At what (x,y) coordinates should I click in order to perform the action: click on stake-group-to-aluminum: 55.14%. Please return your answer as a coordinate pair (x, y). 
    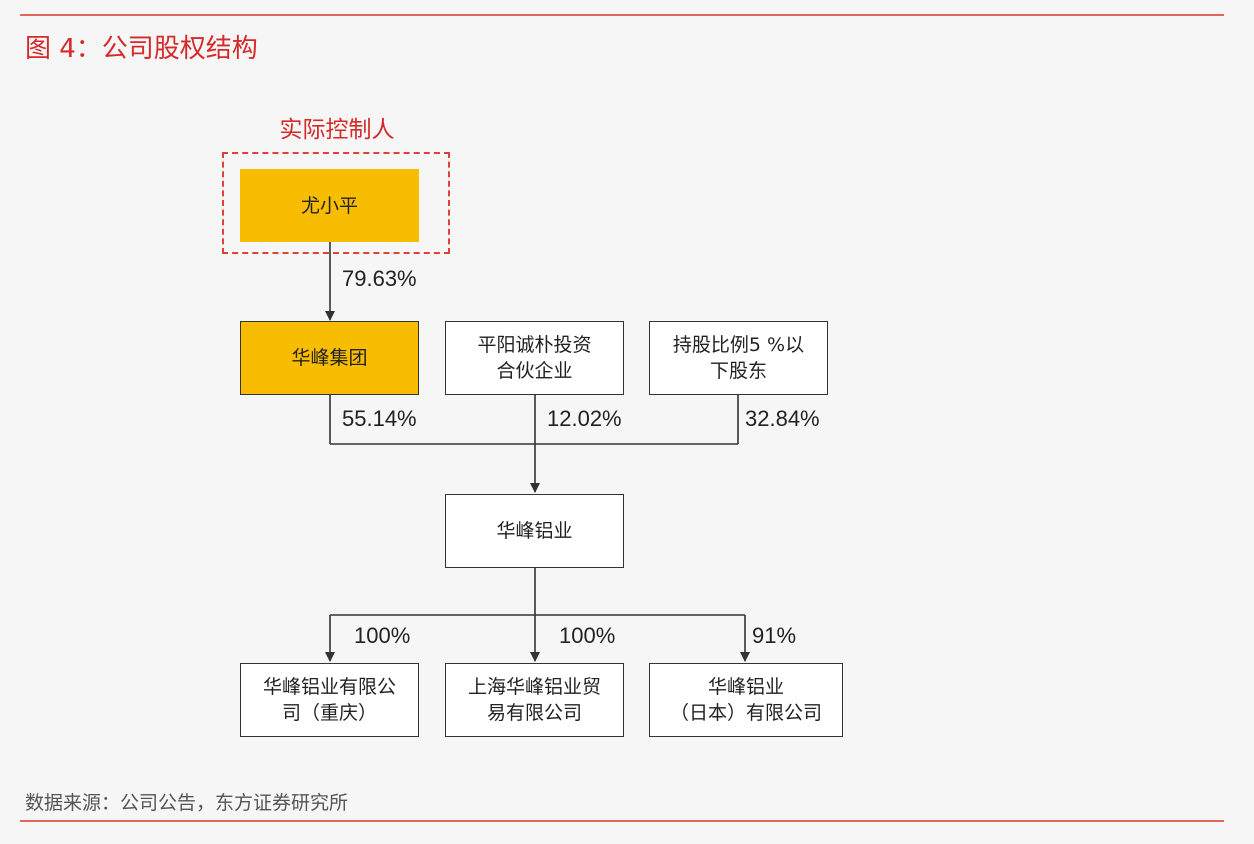
    Looking at the image, I should click on (379, 418).